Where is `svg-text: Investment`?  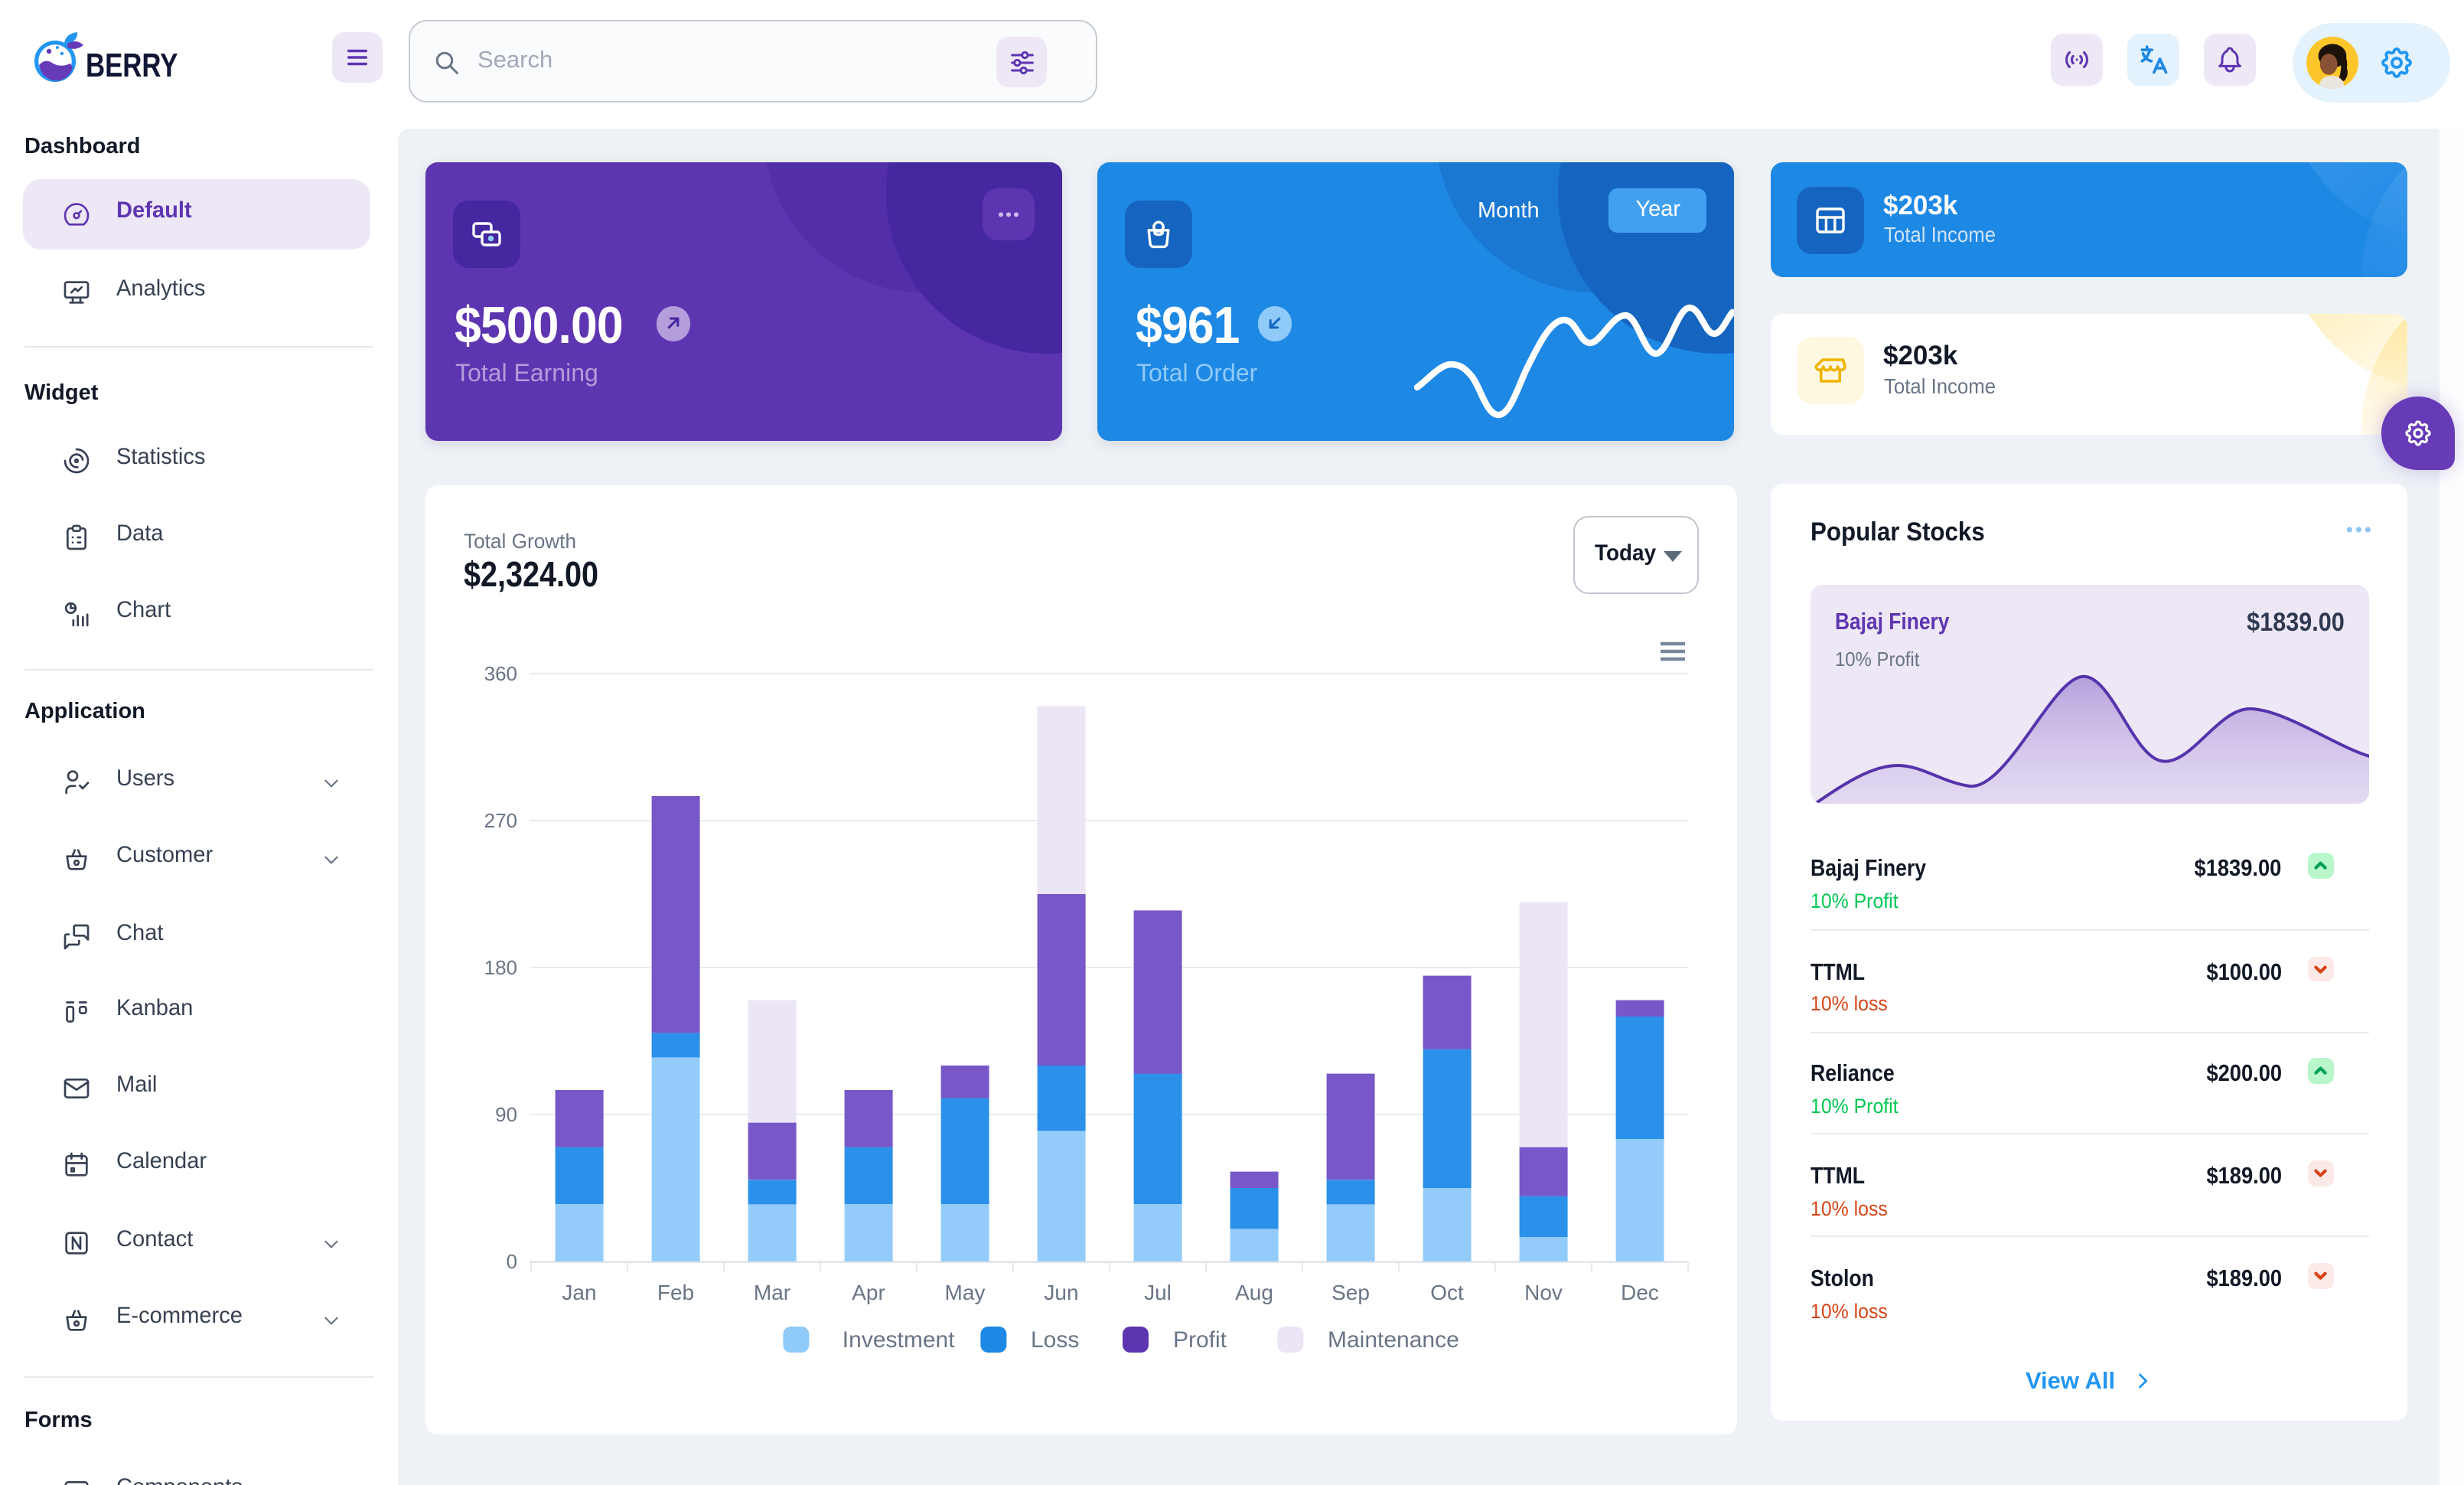
svg-text: Investment is located at coordinates (899, 1340).